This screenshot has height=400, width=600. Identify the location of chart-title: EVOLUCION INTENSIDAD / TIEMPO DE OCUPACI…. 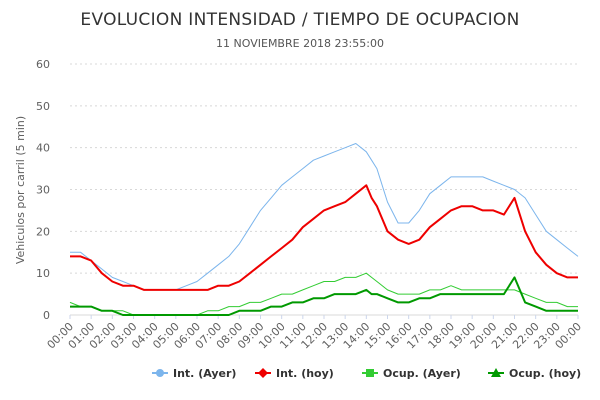
(299, 20).